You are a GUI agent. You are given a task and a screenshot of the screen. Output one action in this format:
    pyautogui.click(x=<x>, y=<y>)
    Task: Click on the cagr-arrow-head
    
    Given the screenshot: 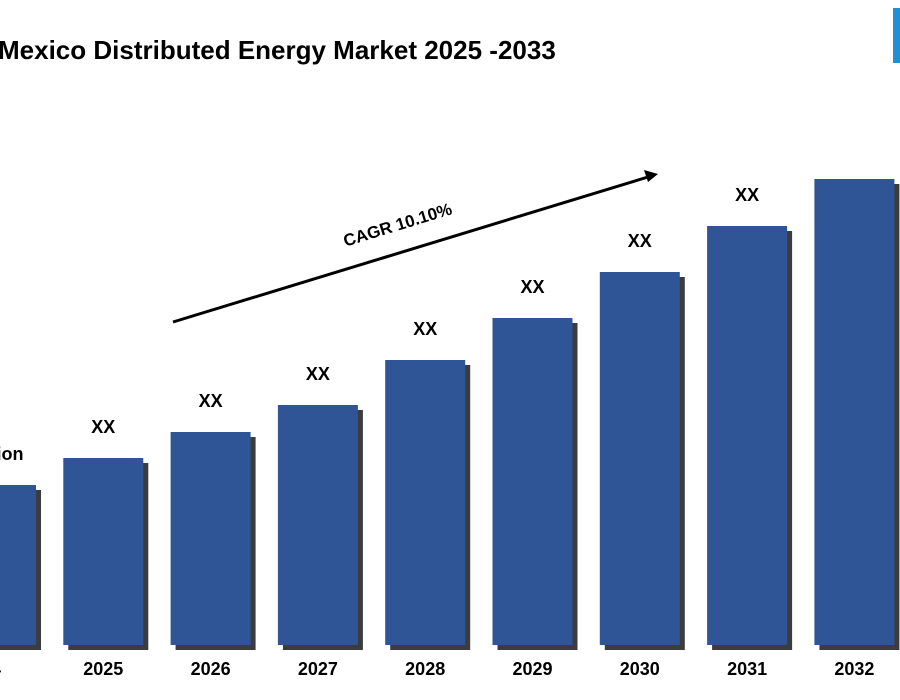 What is the action you would take?
    pyautogui.click(x=651, y=176)
    